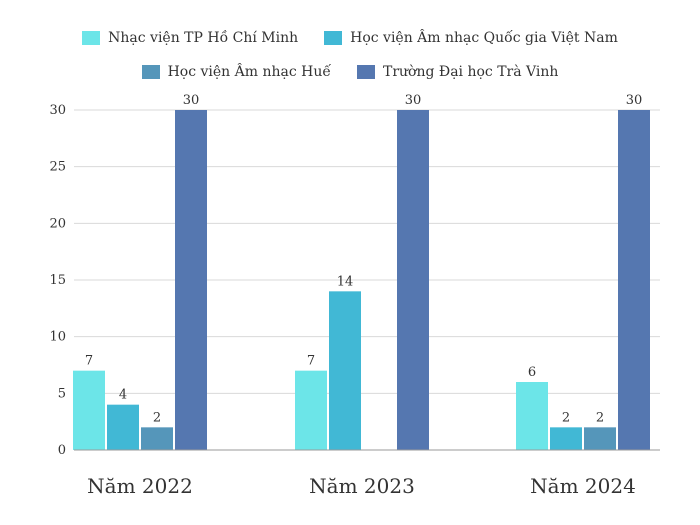 The width and height of the screenshot is (700, 525). Describe the element at coordinates (62, 450) in the screenshot. I see `y-tick-label-0: 0` at that location.